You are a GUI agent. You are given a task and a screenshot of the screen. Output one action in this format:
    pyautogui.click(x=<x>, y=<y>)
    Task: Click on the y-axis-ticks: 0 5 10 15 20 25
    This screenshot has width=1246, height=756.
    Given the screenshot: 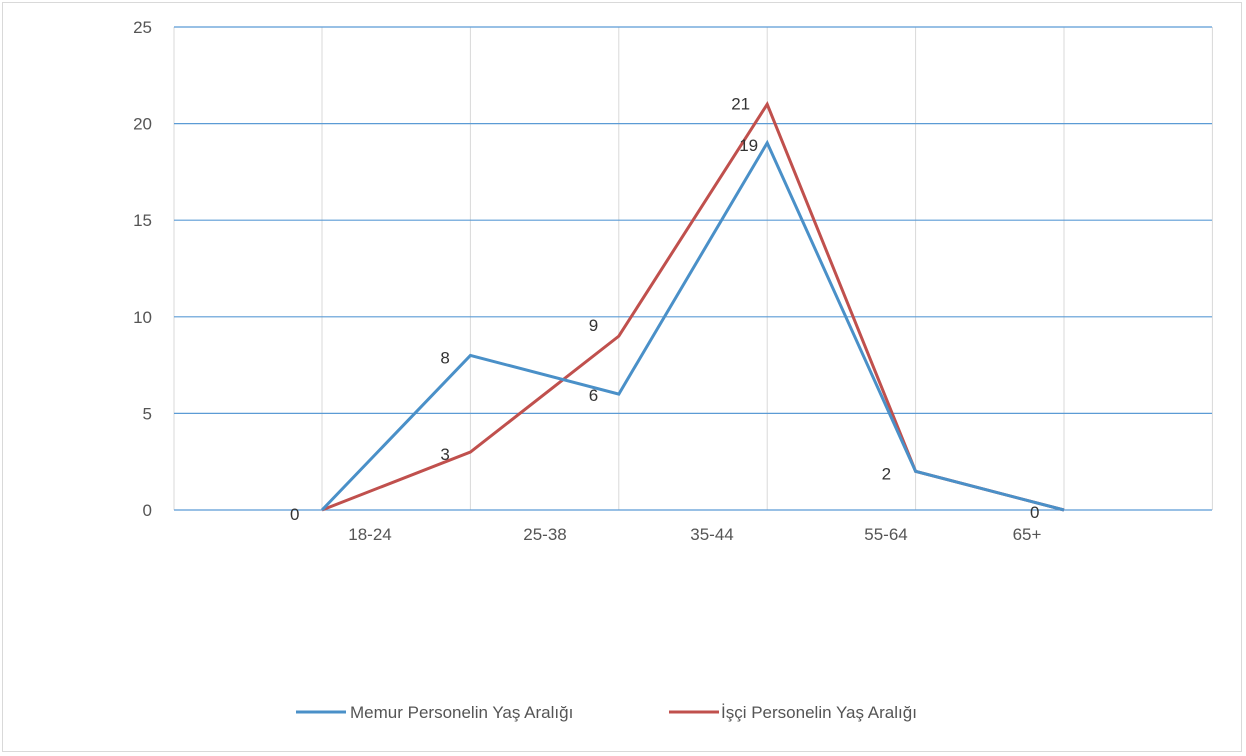 What is the action you would take?
    pyautogui.click(x=142, y=269)
    